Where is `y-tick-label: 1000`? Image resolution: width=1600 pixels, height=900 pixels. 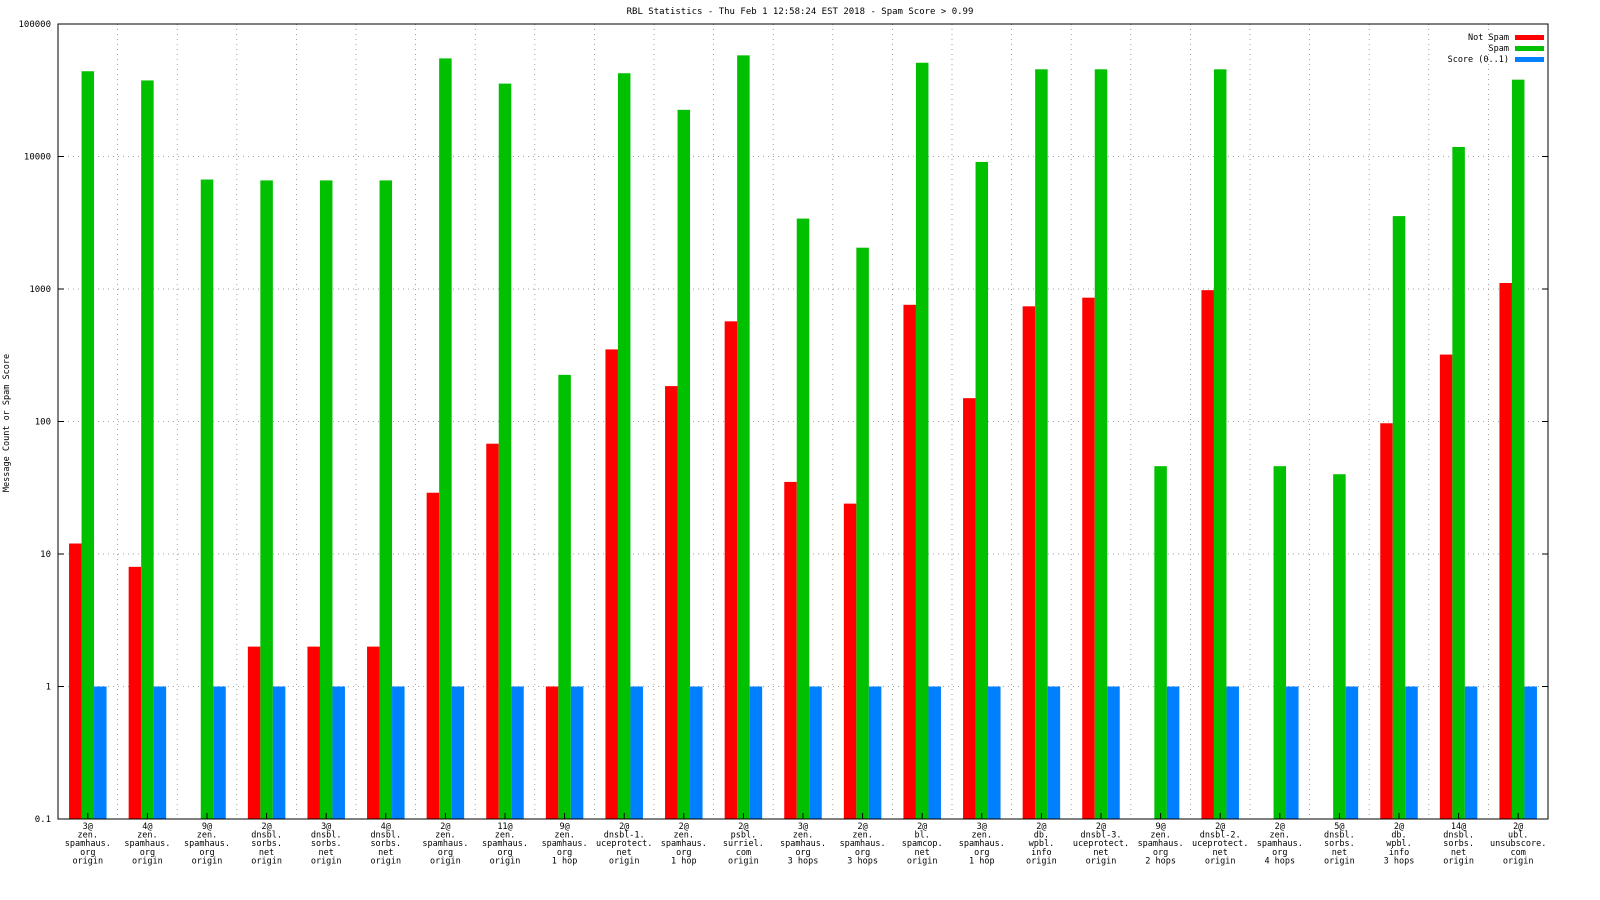 y-tick-label: 1000 is located at coordinates (40, 290).